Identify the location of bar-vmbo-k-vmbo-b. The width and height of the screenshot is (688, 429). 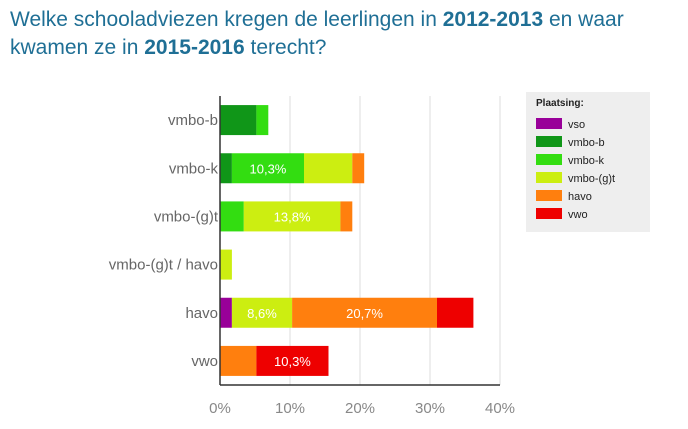
(226, 168).